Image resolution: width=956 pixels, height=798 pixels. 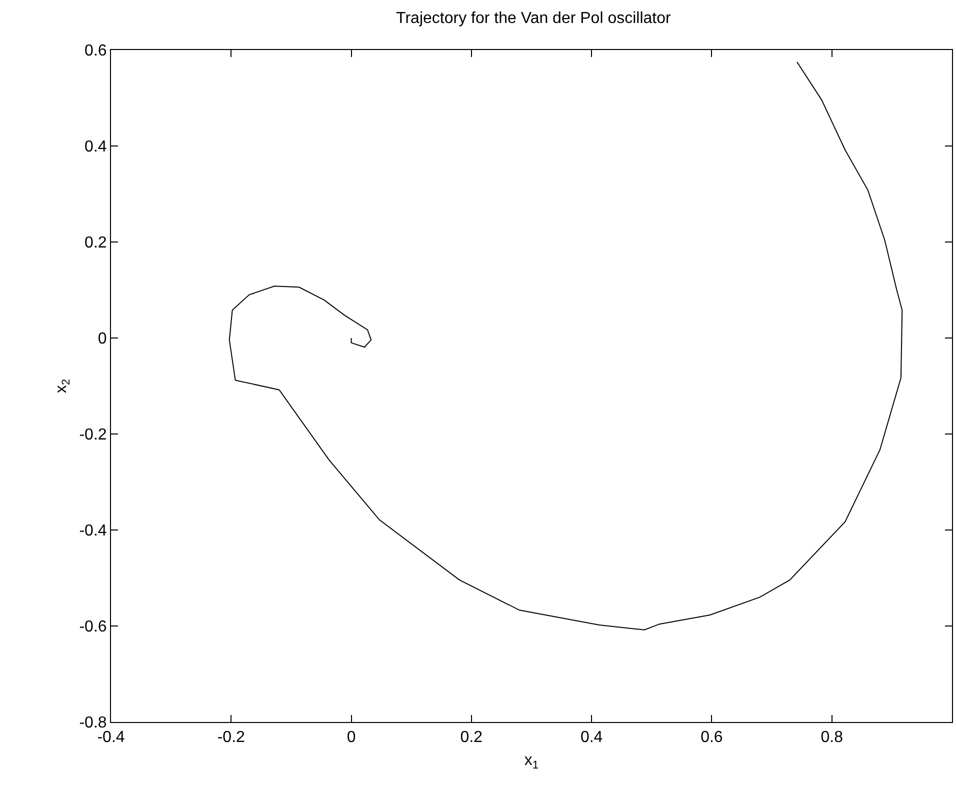 What do you see at coordinates (93, 435) in the screenshot?
I see `y-tick-label: -0.2` at bounding box center [93, 435].